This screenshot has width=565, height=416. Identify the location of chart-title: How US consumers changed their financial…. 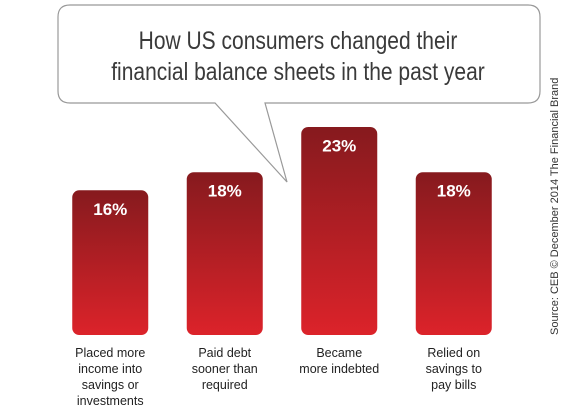
(298, 56).